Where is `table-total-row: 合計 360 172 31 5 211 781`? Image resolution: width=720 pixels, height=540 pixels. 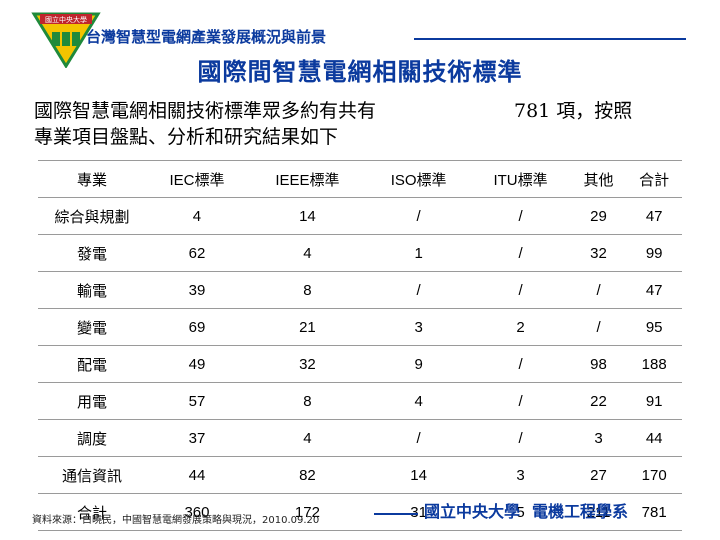 table-total-row: 合計 360 172 31 5 211 781 is located at coordinates (360, 512).